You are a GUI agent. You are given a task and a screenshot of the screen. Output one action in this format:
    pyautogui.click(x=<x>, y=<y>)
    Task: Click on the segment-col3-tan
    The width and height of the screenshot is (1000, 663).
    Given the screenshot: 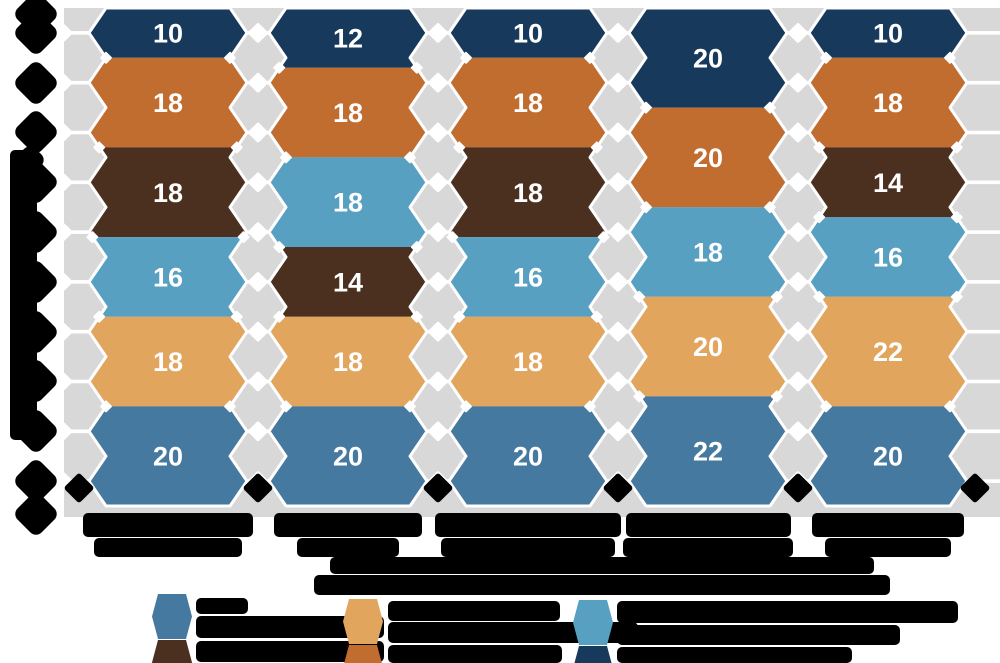 What is the action you would take?
    pyautogui.click(x=528, y=361)
    